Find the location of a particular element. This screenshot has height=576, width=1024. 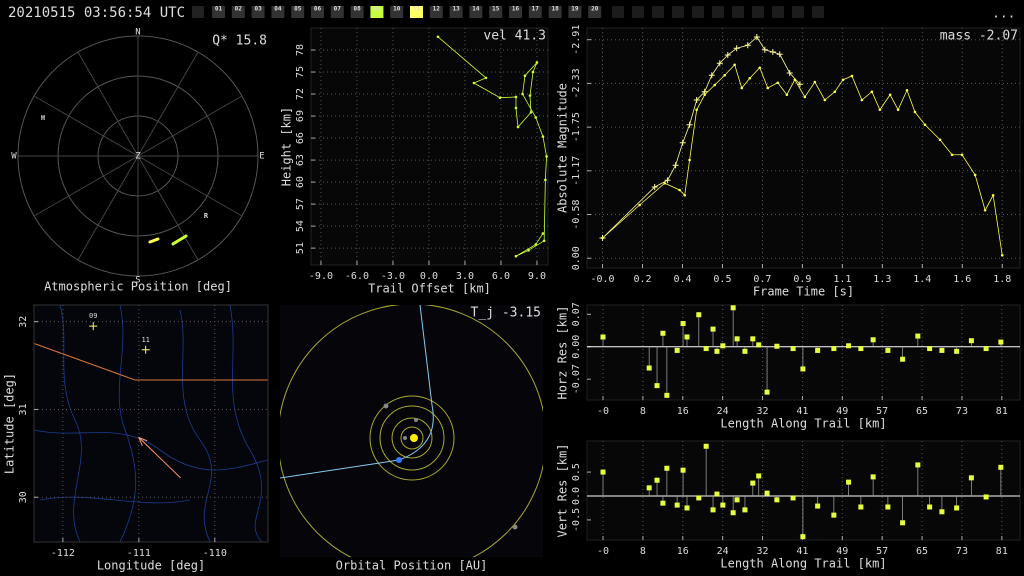

y-tick-label: 54 is located at coordinates (300, 226).